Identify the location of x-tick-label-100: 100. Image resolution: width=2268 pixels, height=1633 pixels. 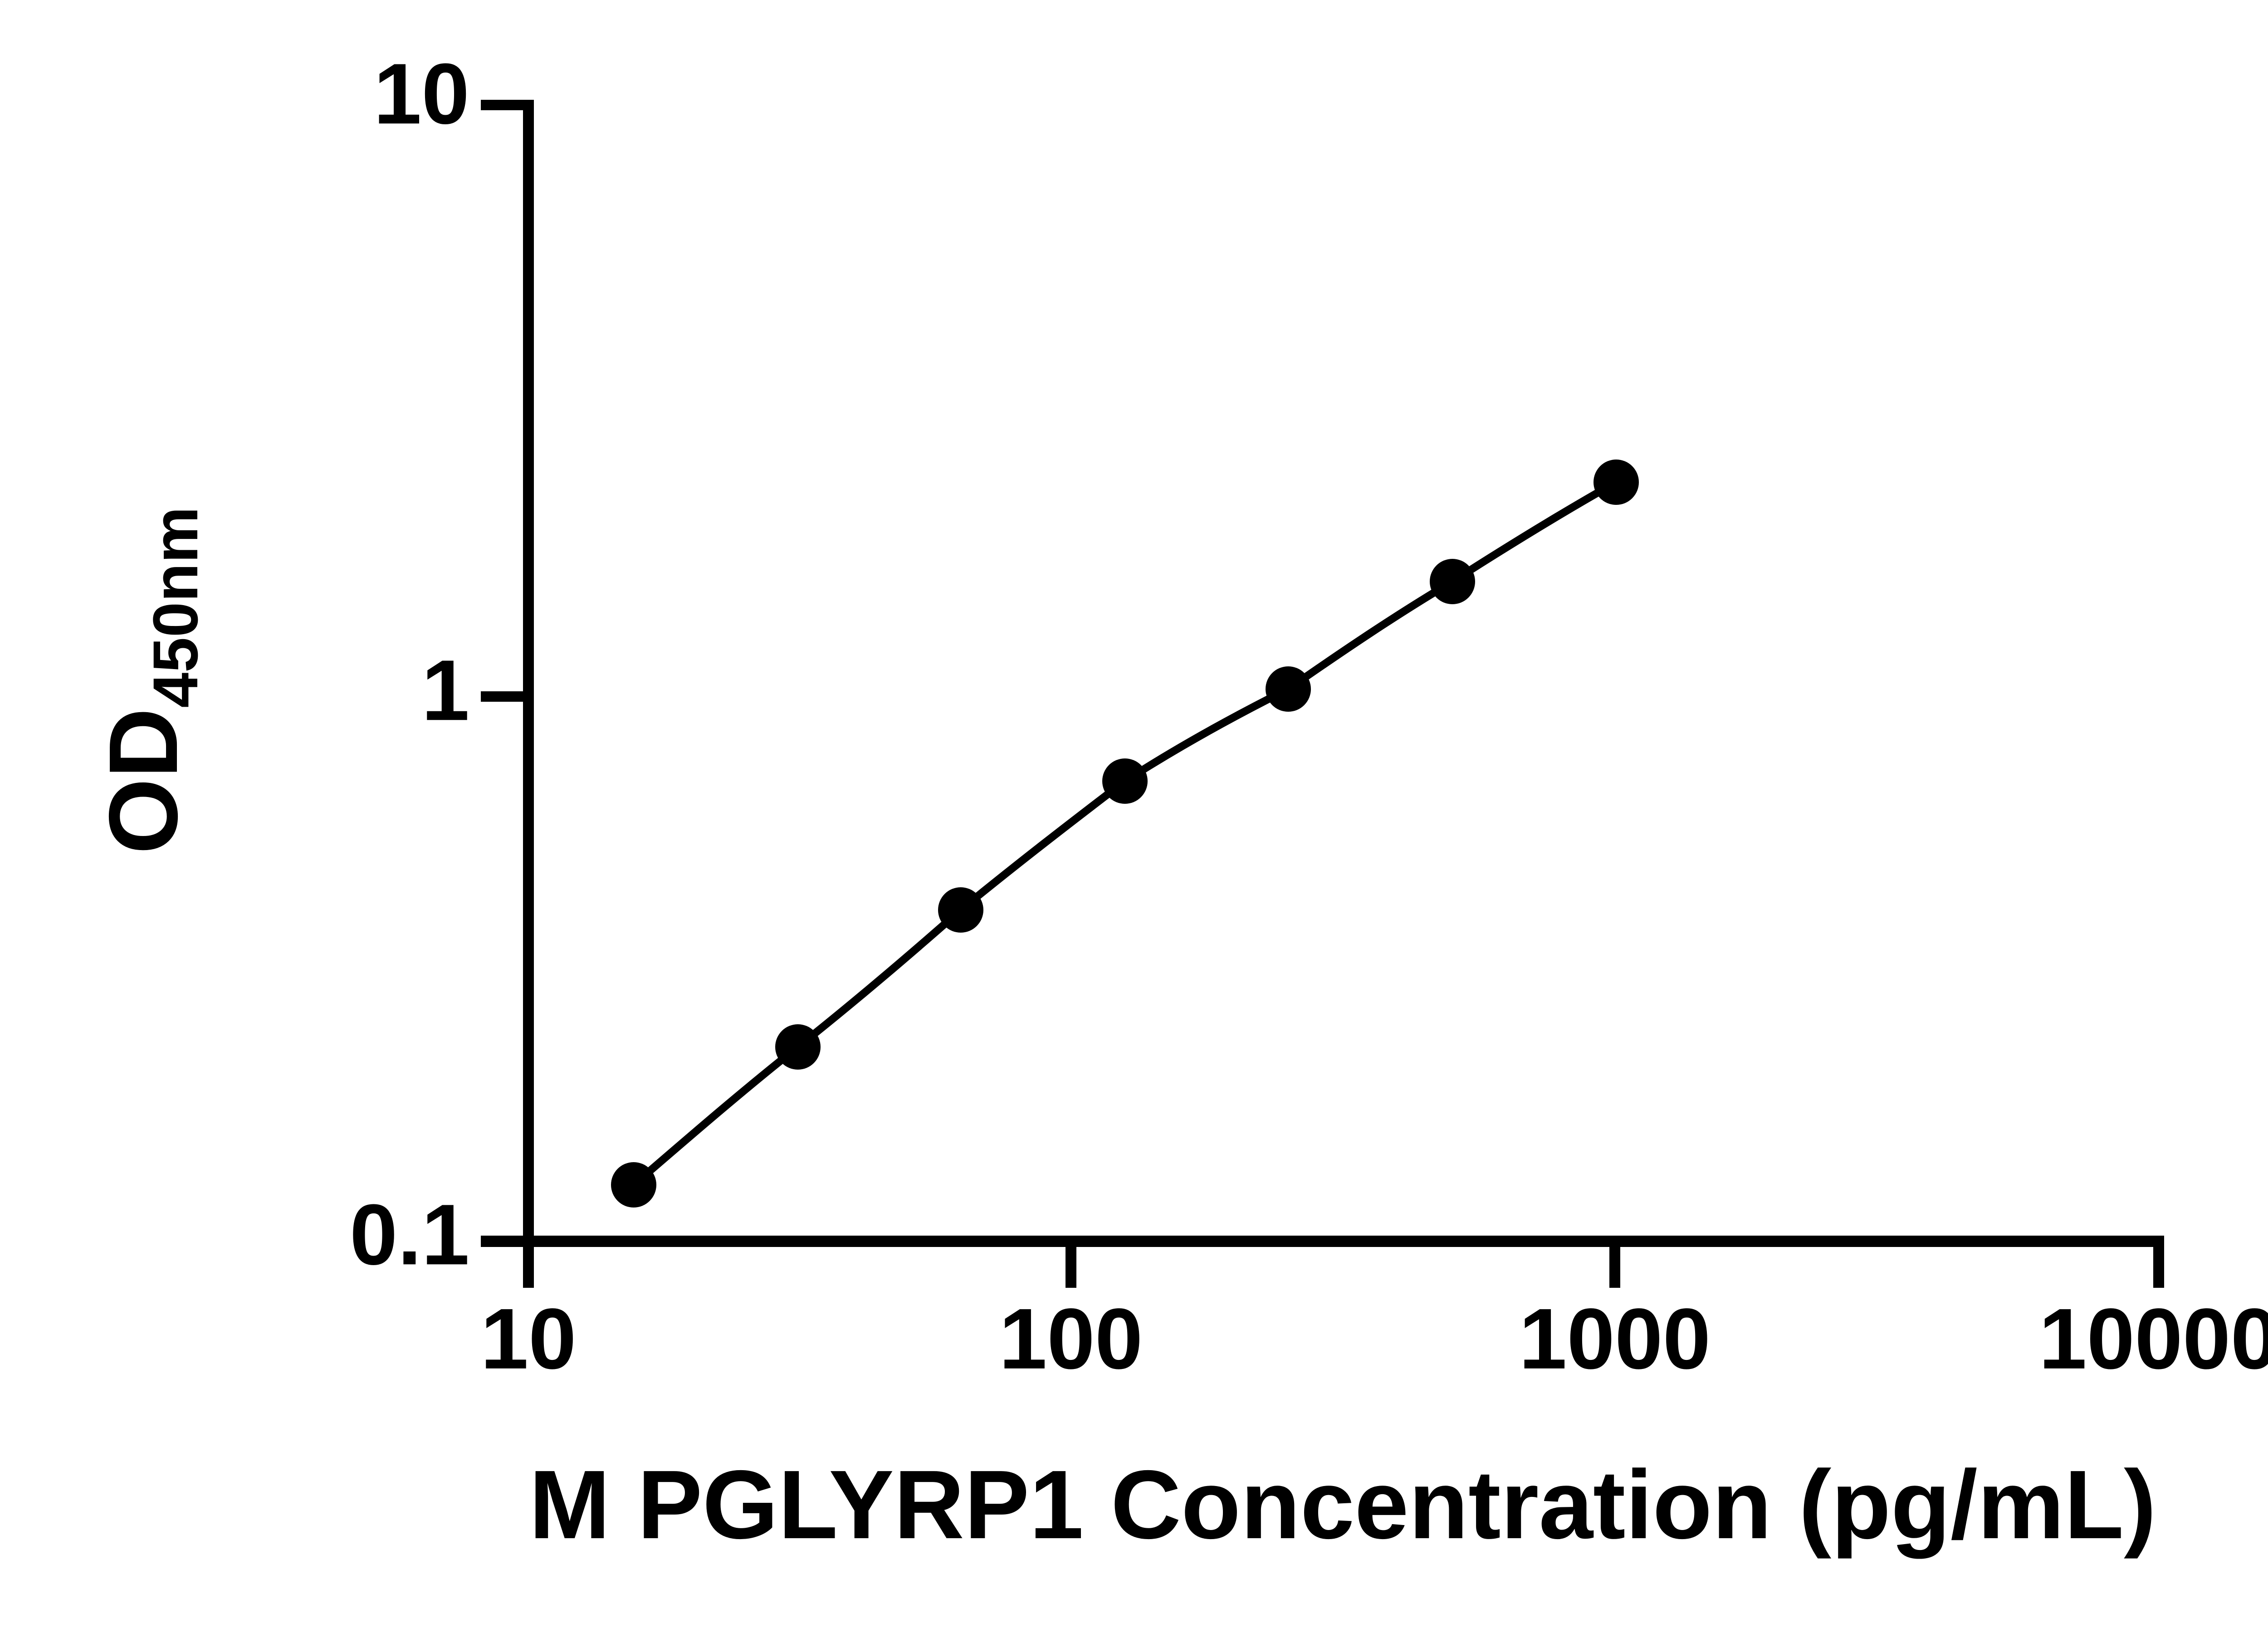
(1071, 1339).